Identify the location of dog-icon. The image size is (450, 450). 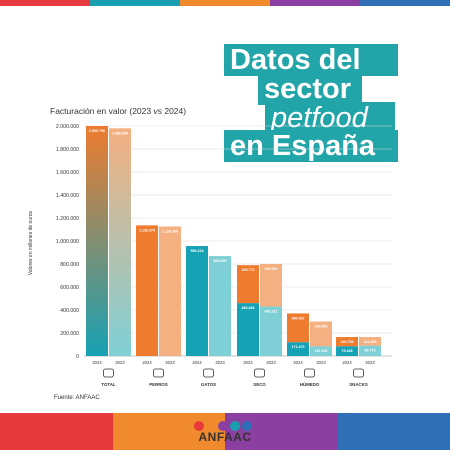
(158, 373).